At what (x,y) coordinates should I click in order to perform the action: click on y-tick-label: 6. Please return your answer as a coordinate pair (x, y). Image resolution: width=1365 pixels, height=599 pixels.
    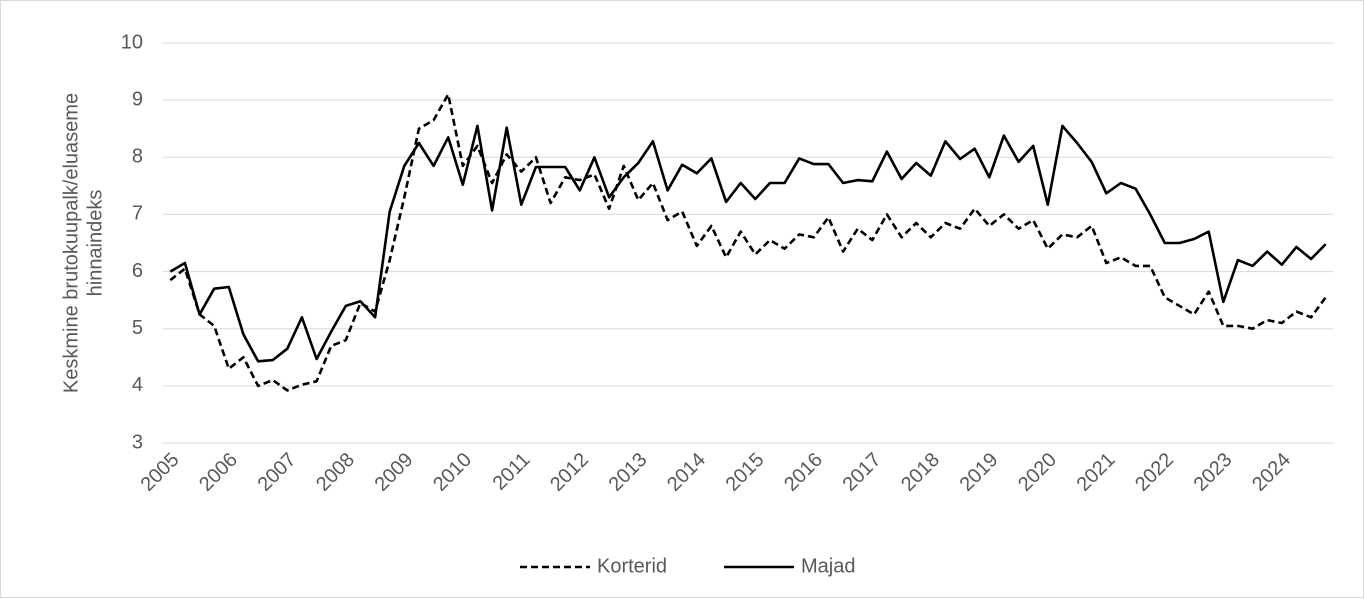
    Looking at the image, I should click on (137, 271).